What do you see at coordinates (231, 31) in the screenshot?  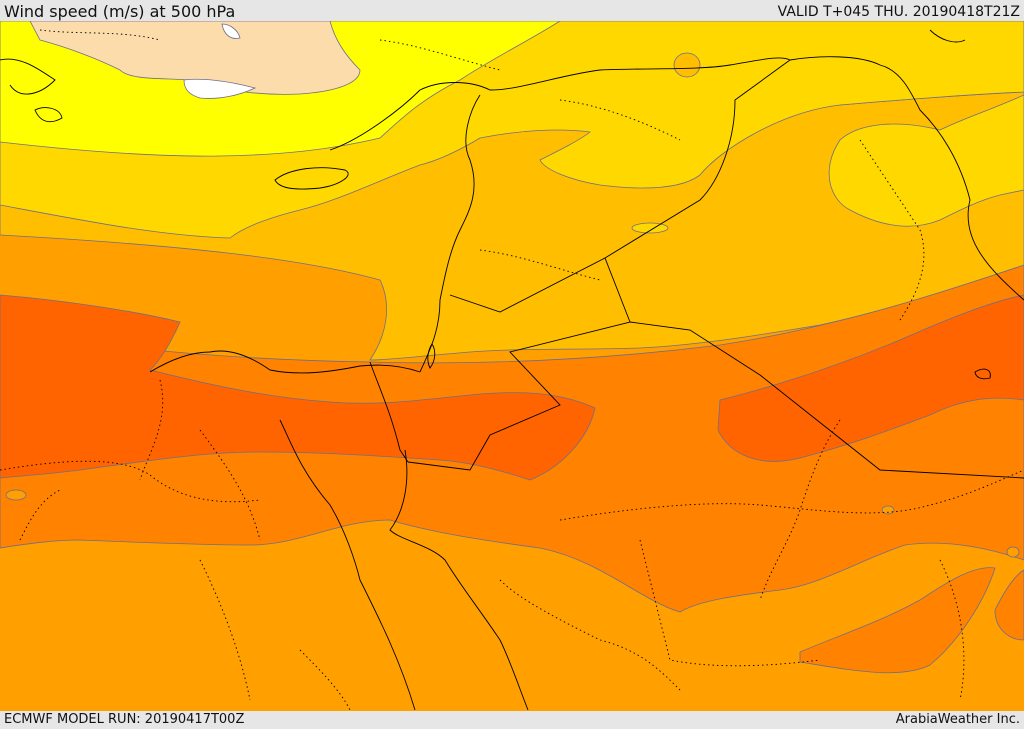 I see `no-data-patch-small` at bounding box center [231, 31].